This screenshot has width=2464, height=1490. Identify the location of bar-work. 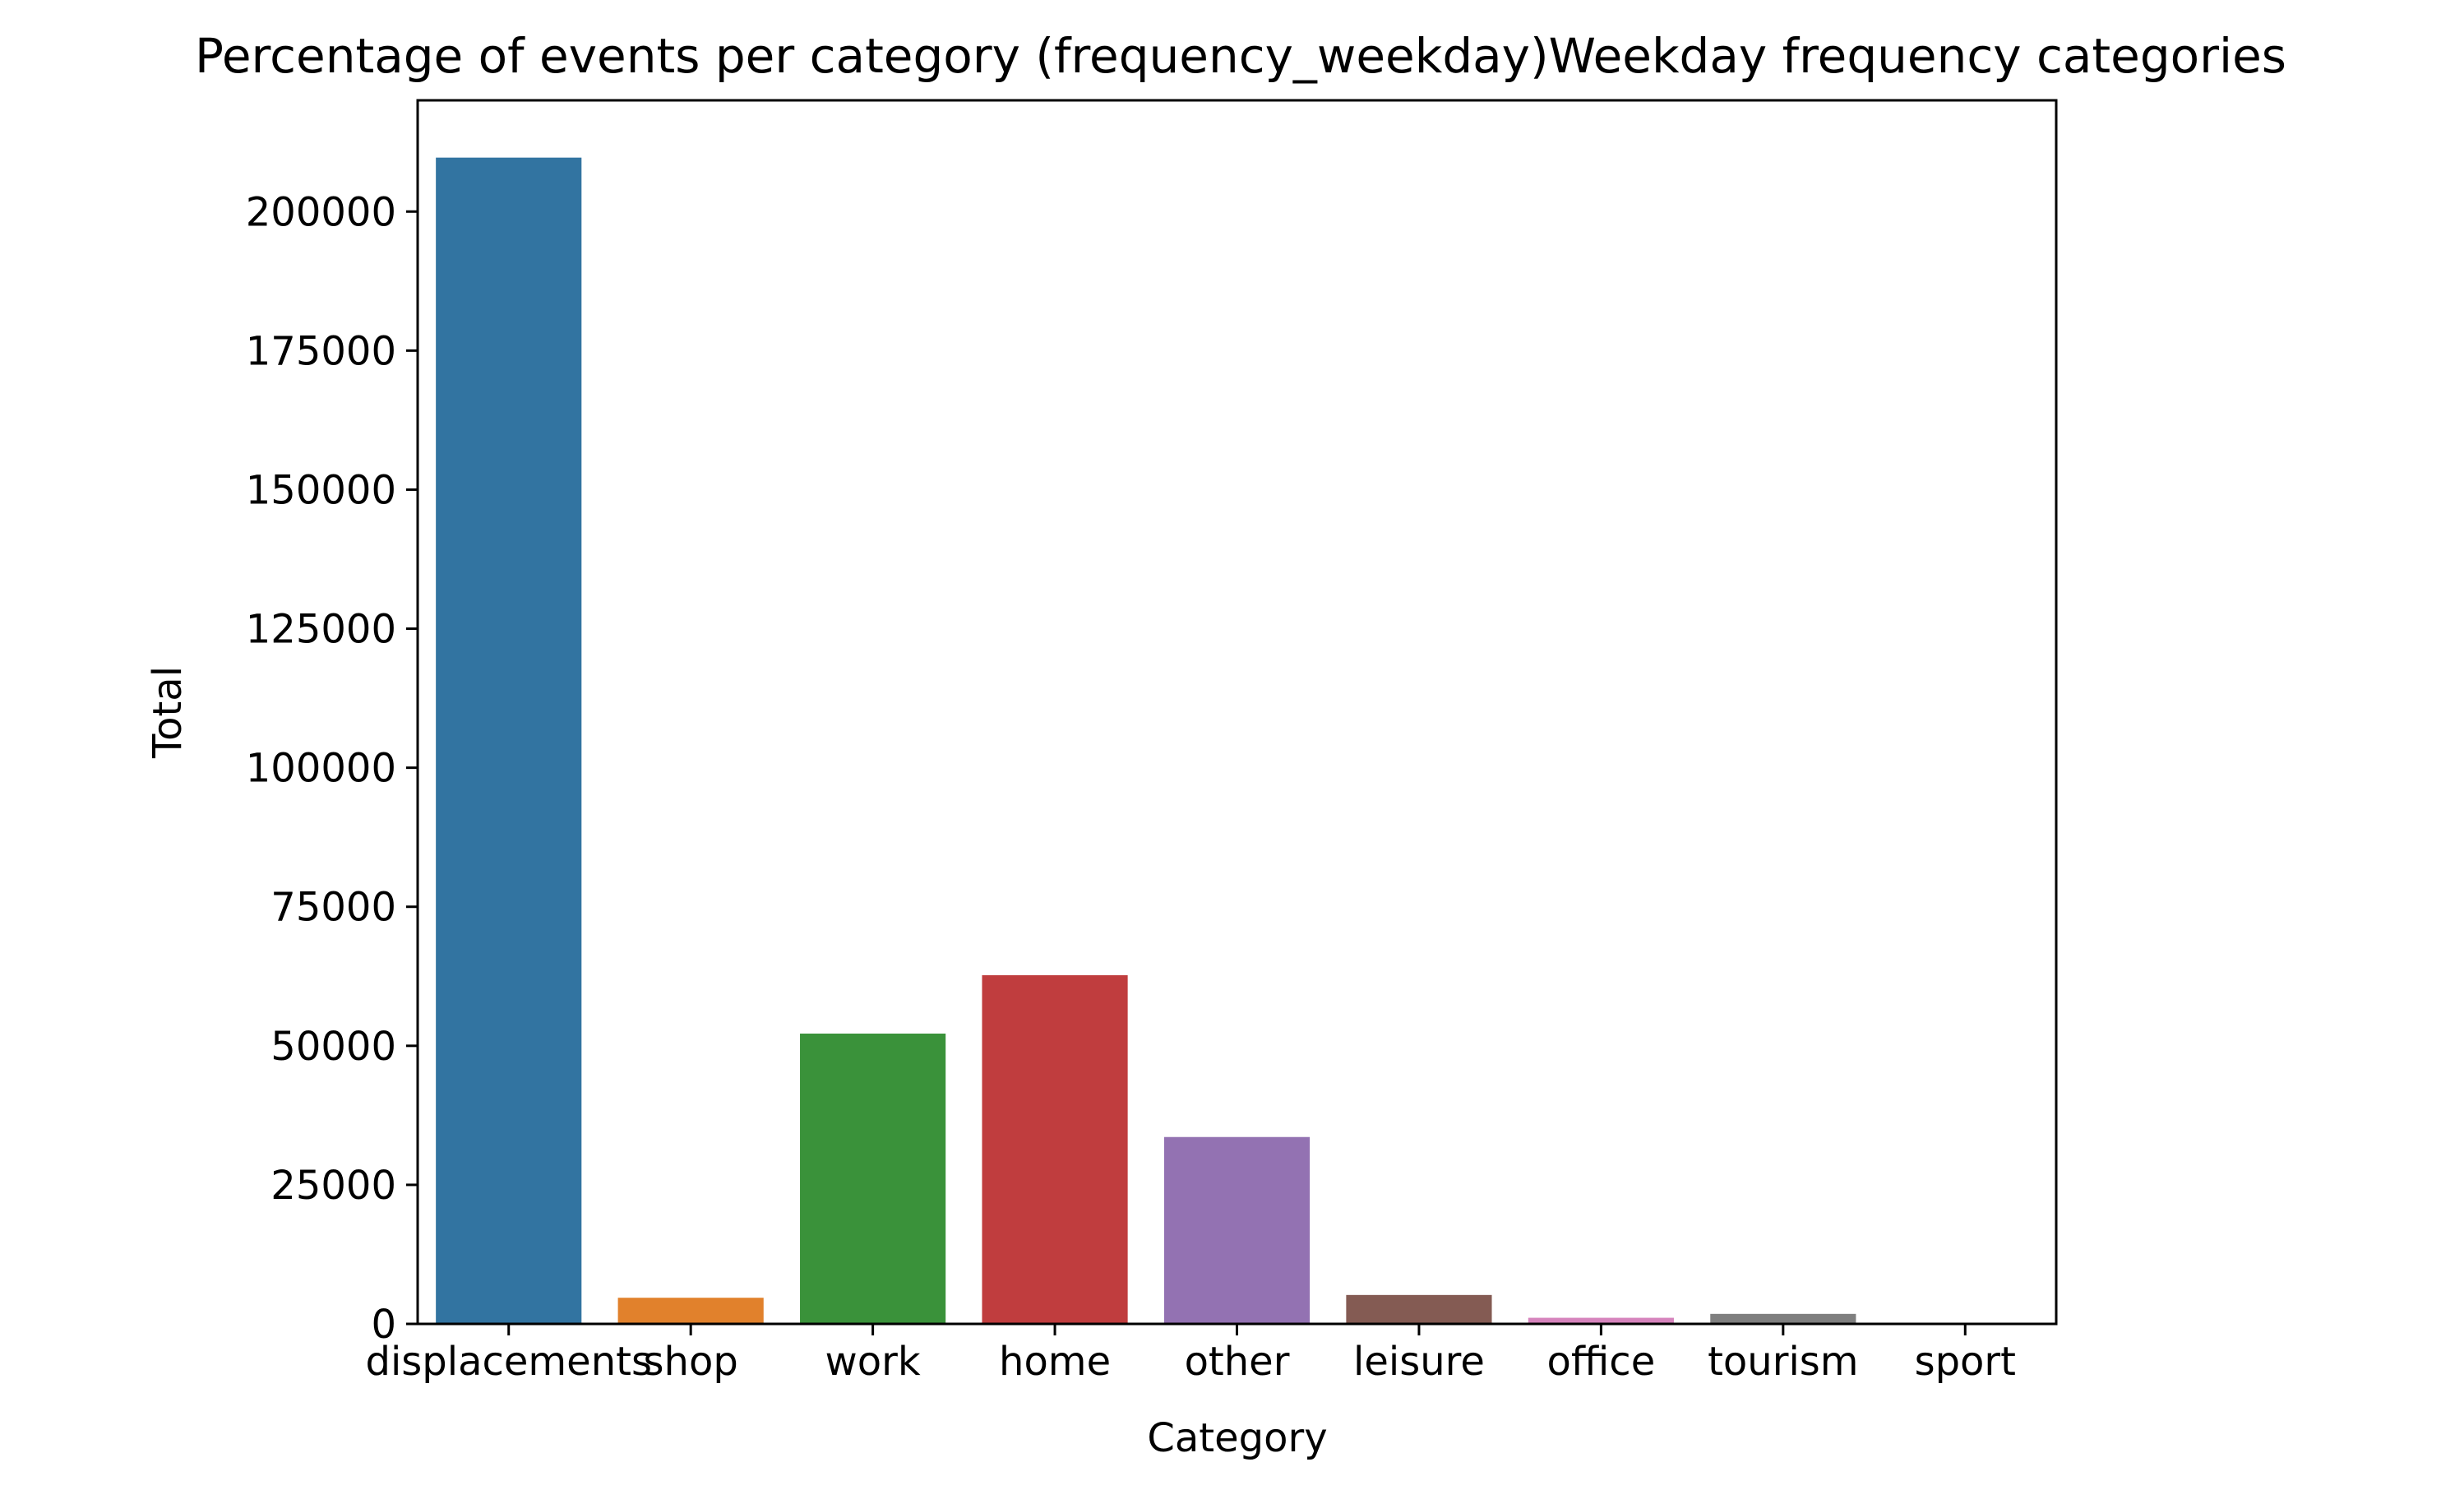
(873, 1178).